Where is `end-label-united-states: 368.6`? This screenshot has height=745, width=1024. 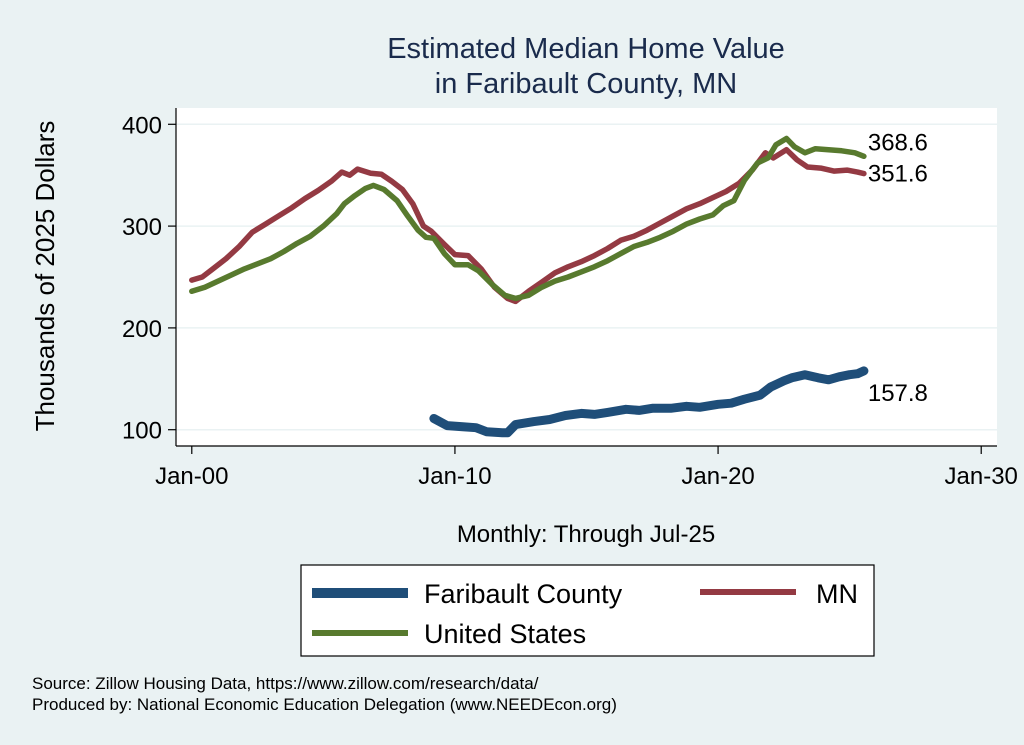
end-label-united-states: 368.6 is located at coordinates (898, 142).